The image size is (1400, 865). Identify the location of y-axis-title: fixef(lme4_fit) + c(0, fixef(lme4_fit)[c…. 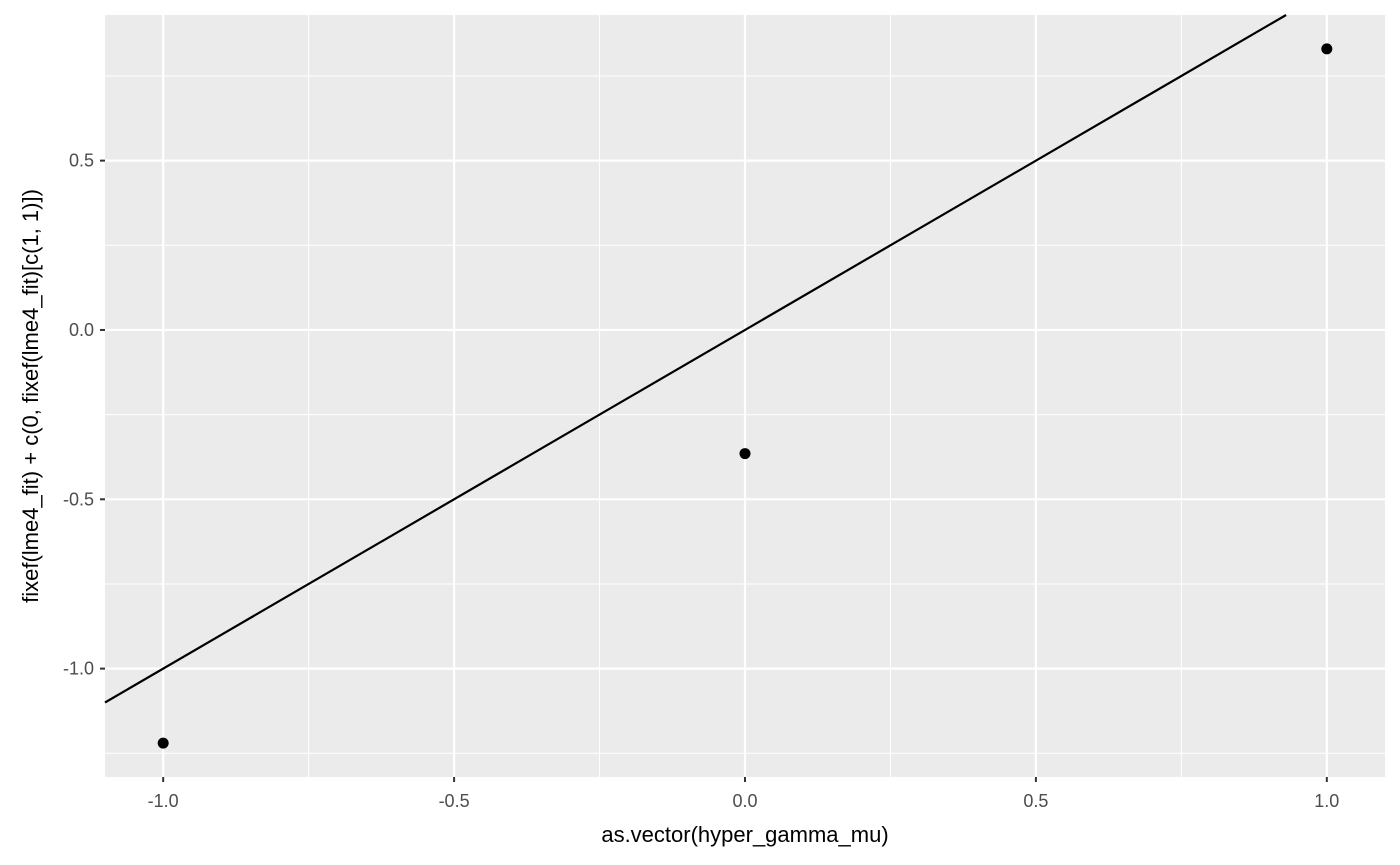
(30, 396).